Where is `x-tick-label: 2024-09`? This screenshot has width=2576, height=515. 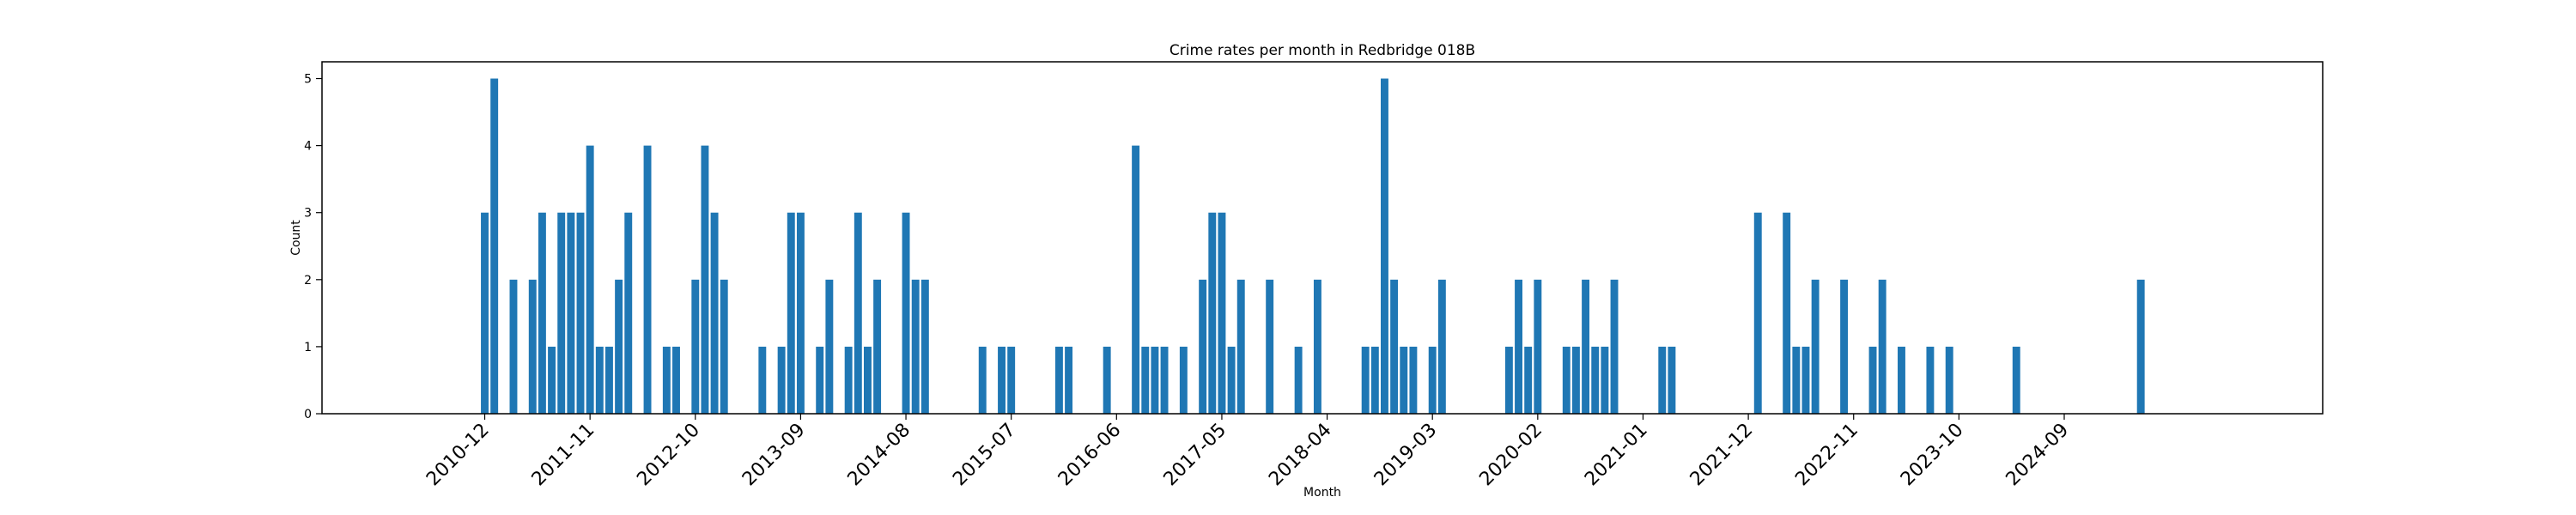
x-tick-label: 2024-09 is located at coordinates (2038, 455).